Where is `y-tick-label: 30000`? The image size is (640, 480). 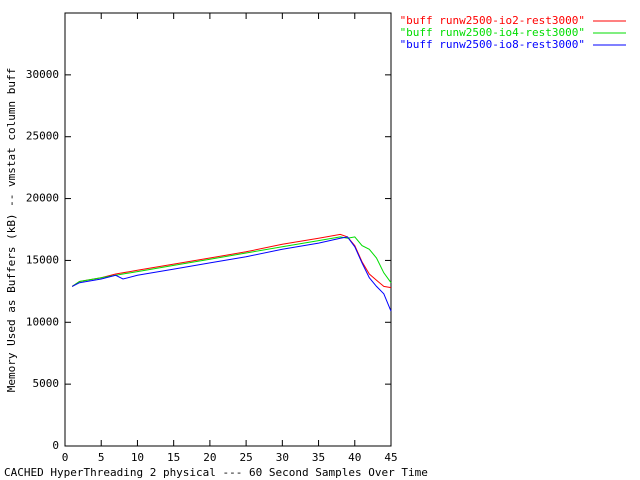 y-tick-label: 30000 is located at coordinates (42, 74).